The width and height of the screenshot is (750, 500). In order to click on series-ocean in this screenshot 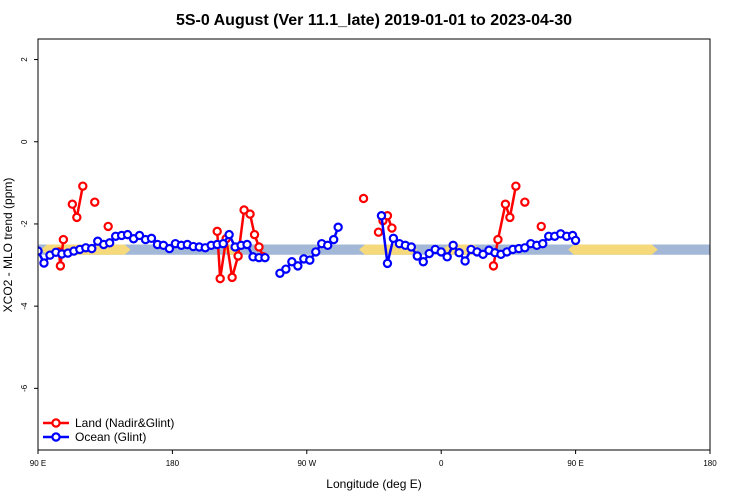, I will do `click(309, 244)`.